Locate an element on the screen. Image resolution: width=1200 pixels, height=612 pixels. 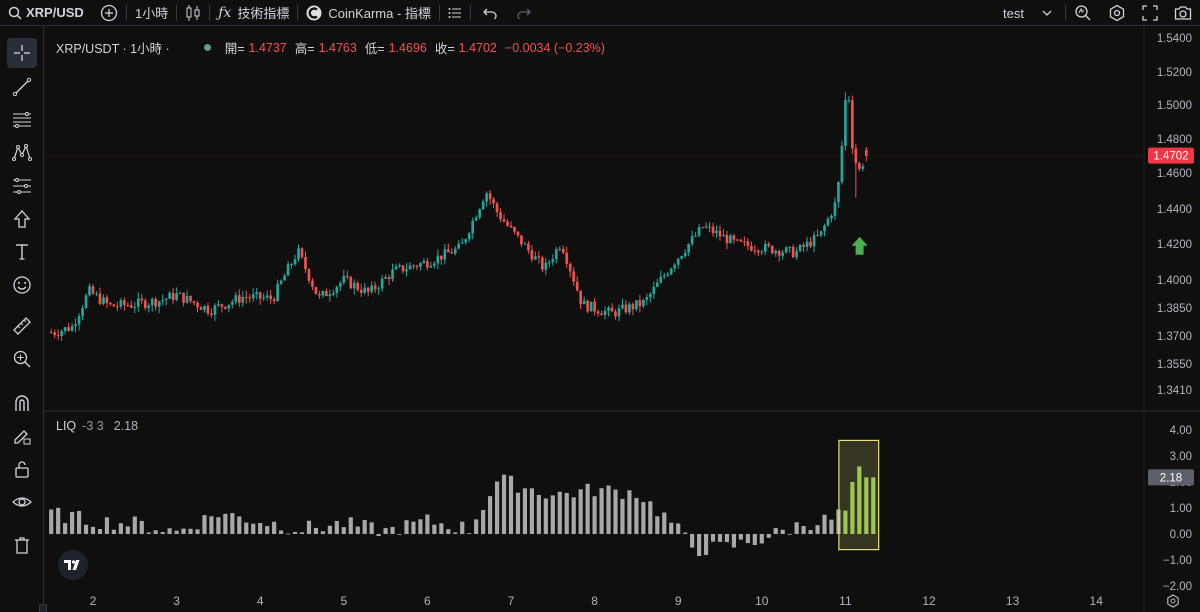
highlight-box is located at coordinates (859, 495).